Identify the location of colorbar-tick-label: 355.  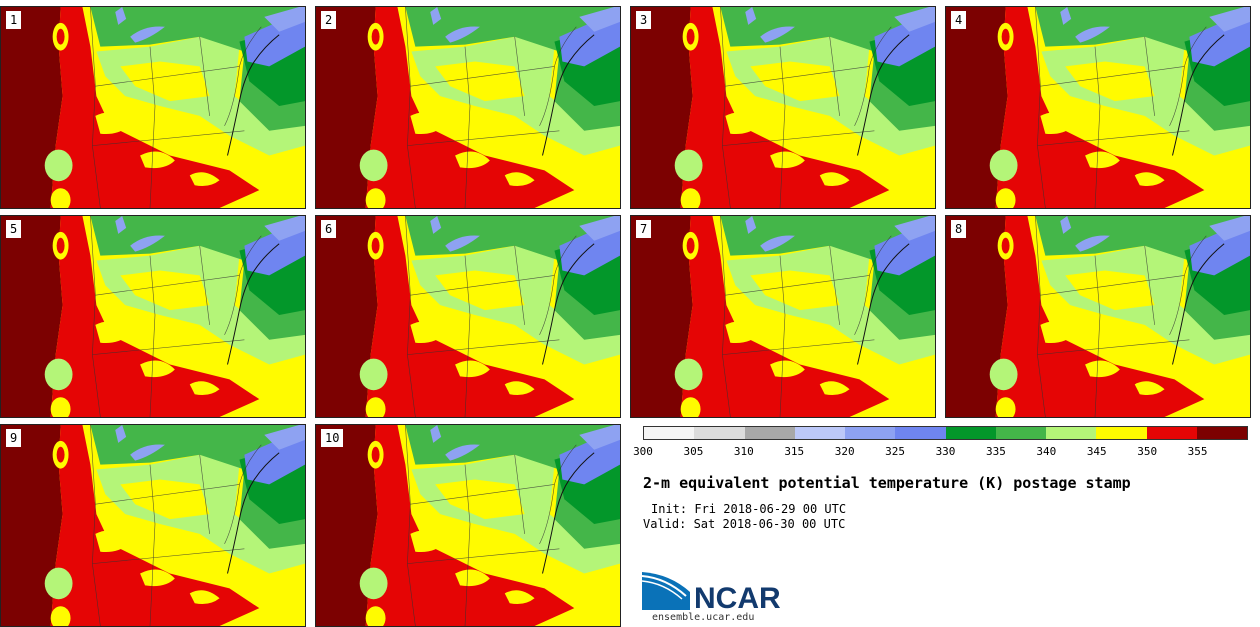
(1197, 451).